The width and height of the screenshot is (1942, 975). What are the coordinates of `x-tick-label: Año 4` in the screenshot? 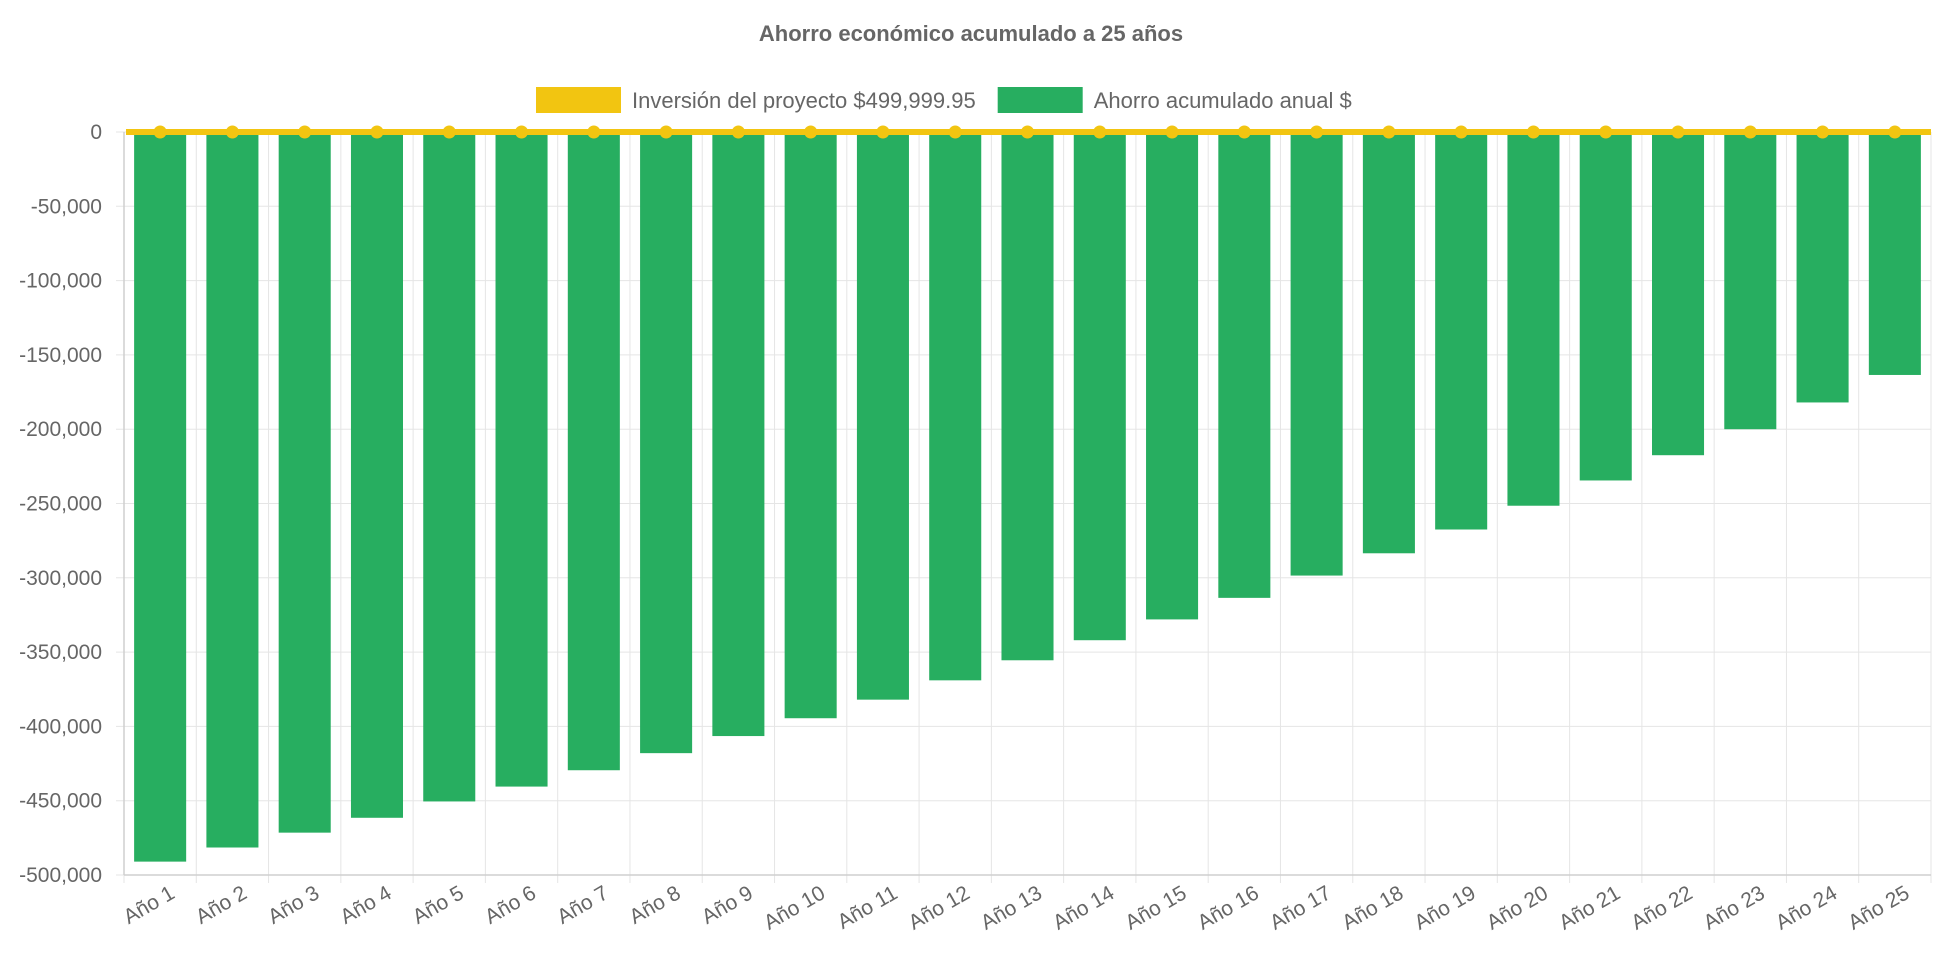 It's located at (365, 905).